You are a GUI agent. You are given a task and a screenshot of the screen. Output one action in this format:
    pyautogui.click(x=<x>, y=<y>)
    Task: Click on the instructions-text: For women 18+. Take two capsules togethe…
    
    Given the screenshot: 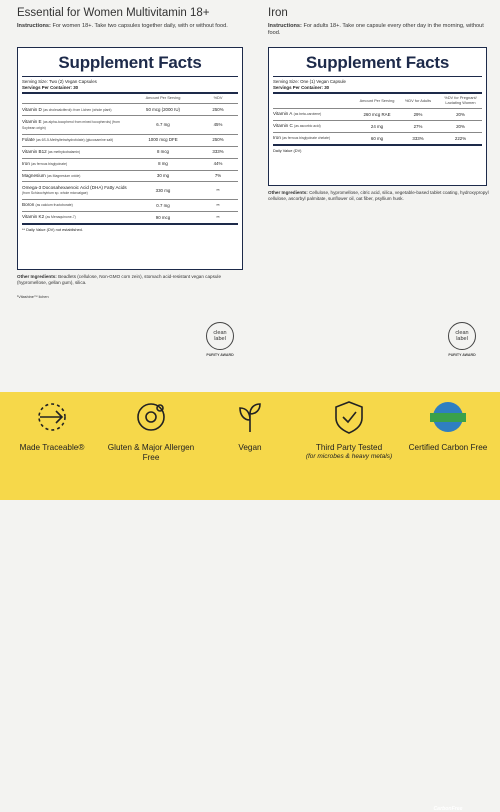 What is the action you would take?
    pyautogui.click(x=140, y=26)
    